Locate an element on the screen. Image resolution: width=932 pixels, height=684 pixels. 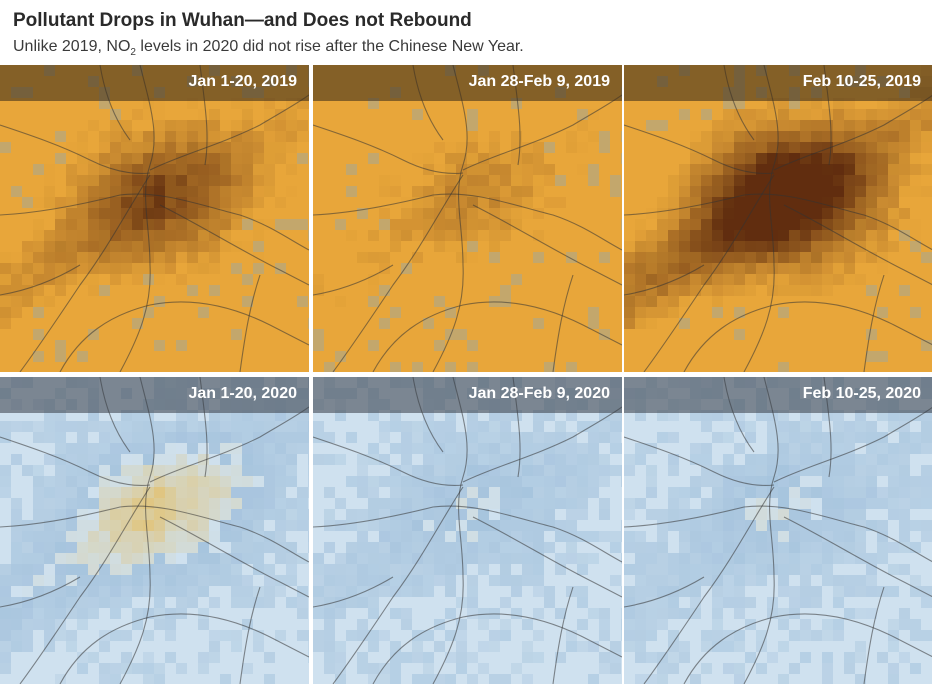
map-panel: Feb 10-25, 2020 is located at coordinates (778, 530).